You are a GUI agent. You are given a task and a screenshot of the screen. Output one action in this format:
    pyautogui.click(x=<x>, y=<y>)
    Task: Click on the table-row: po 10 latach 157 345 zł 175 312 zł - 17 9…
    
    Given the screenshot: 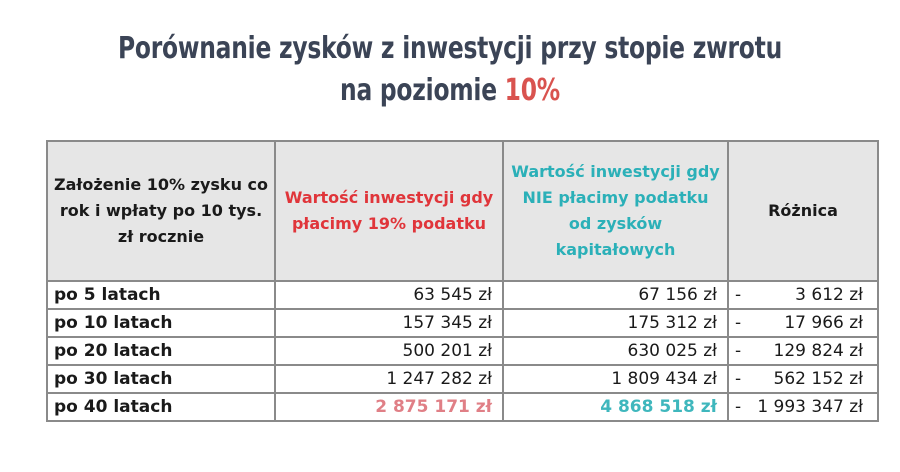 What is the action you would take?
    pyautogui.click(x=462, y=323)
    